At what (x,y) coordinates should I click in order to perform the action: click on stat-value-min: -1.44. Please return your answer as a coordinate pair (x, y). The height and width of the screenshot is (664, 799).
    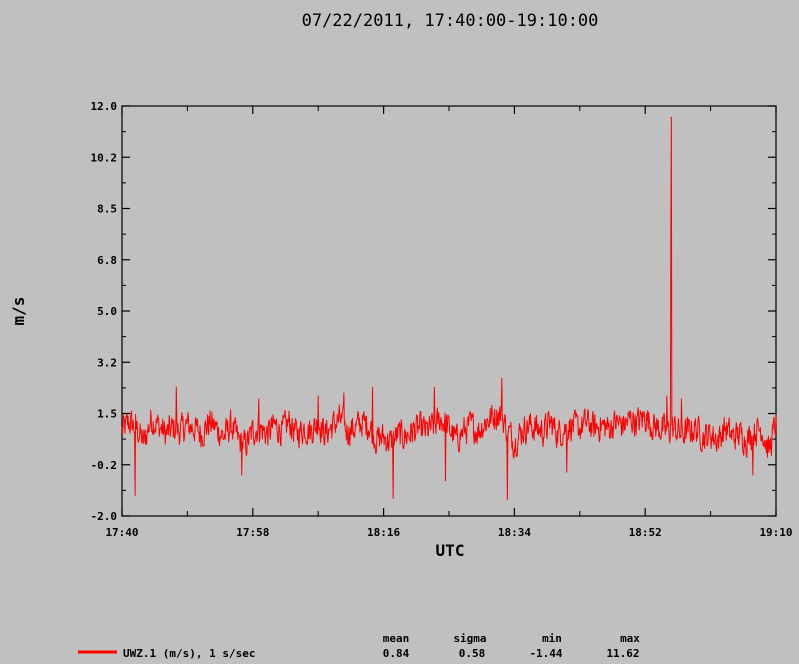
    Looking at the image, I should click on (545, 653).